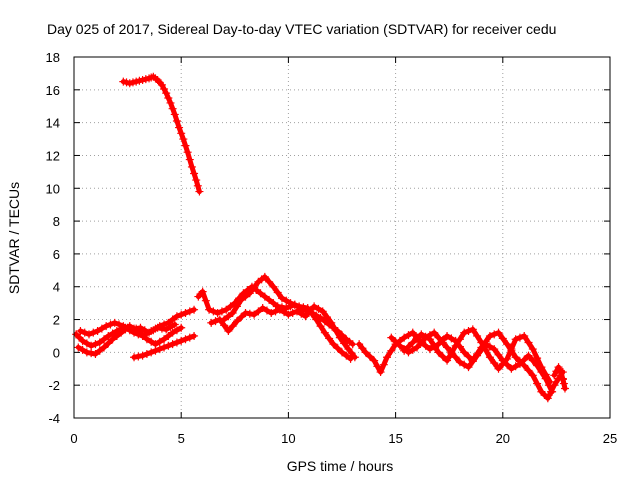 The image size is (640, 480). I want to click on y-tick-label: 0, so click(56, 352).